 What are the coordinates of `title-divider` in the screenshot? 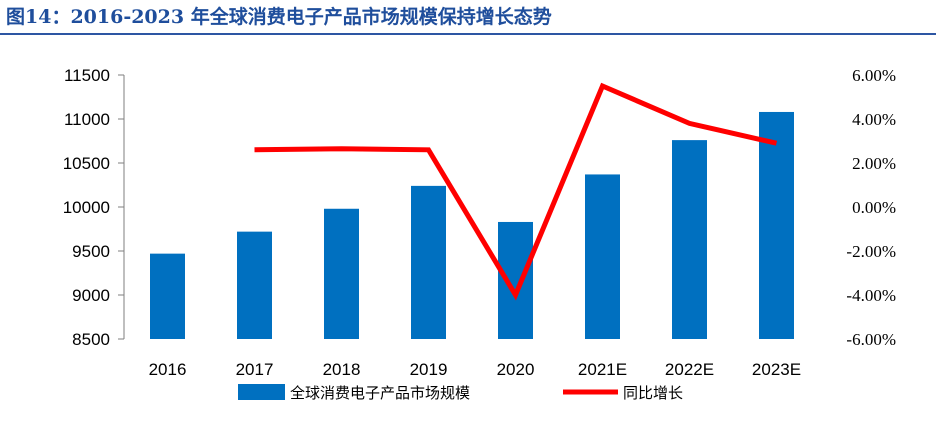 It's located at (468, 34).